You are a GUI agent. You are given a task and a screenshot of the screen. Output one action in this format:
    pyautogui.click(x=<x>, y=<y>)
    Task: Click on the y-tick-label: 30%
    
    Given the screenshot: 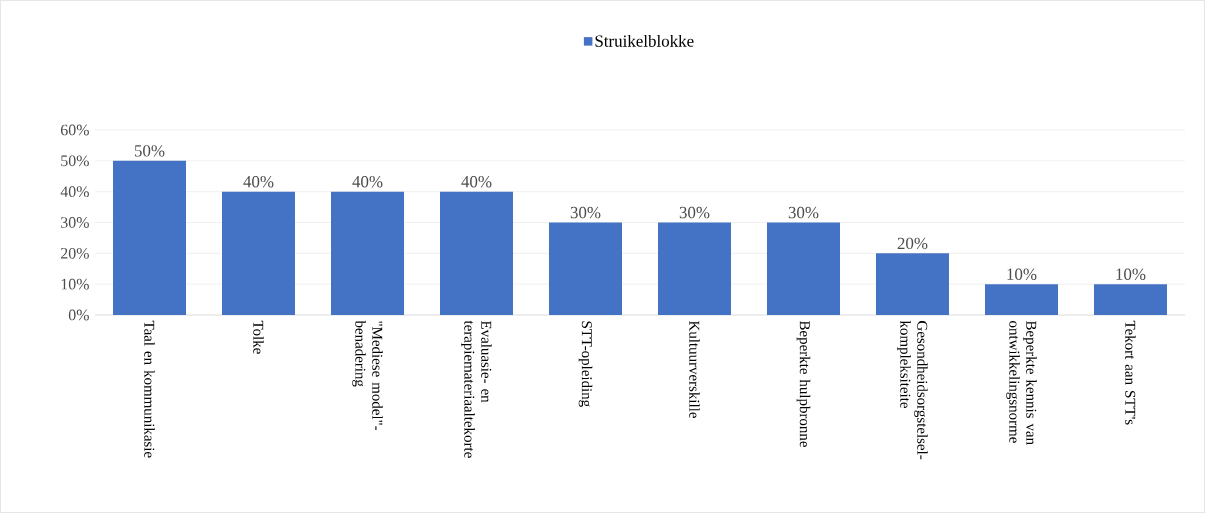 What is the action you would take?
    pyautogui.click(x=75, y=222)
    